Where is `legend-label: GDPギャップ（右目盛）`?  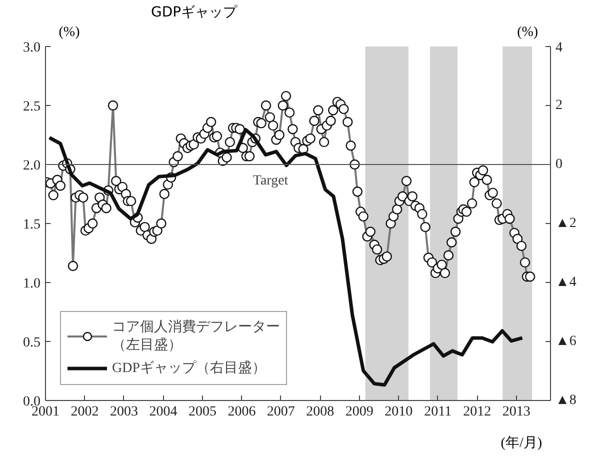
legend-label: GDPギャップ（右目盛） is located at coordinates (189, 368).